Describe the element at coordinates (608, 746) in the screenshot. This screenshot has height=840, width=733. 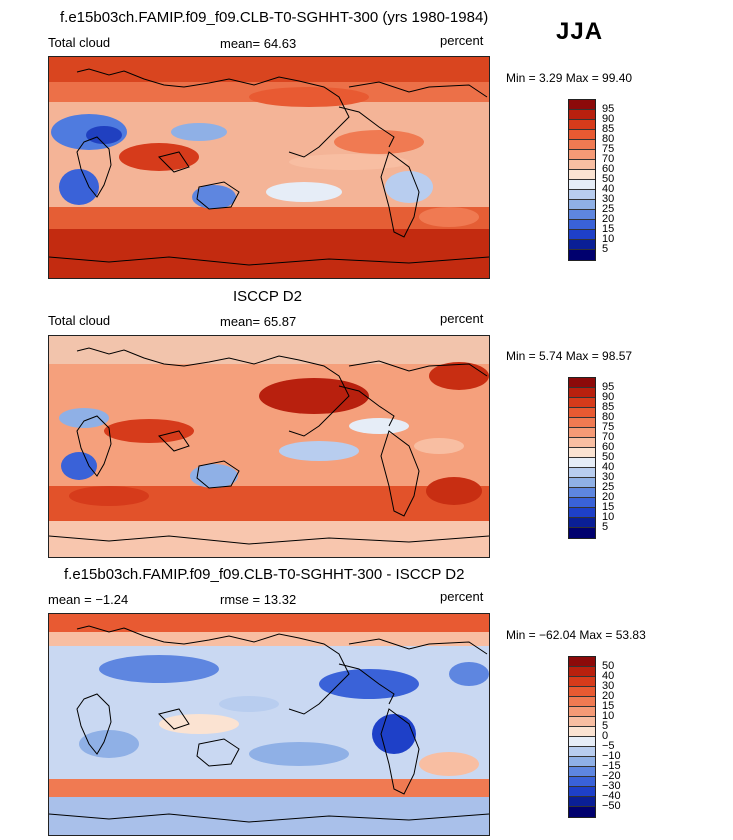
I see `colorbar-label: −5` at that location.